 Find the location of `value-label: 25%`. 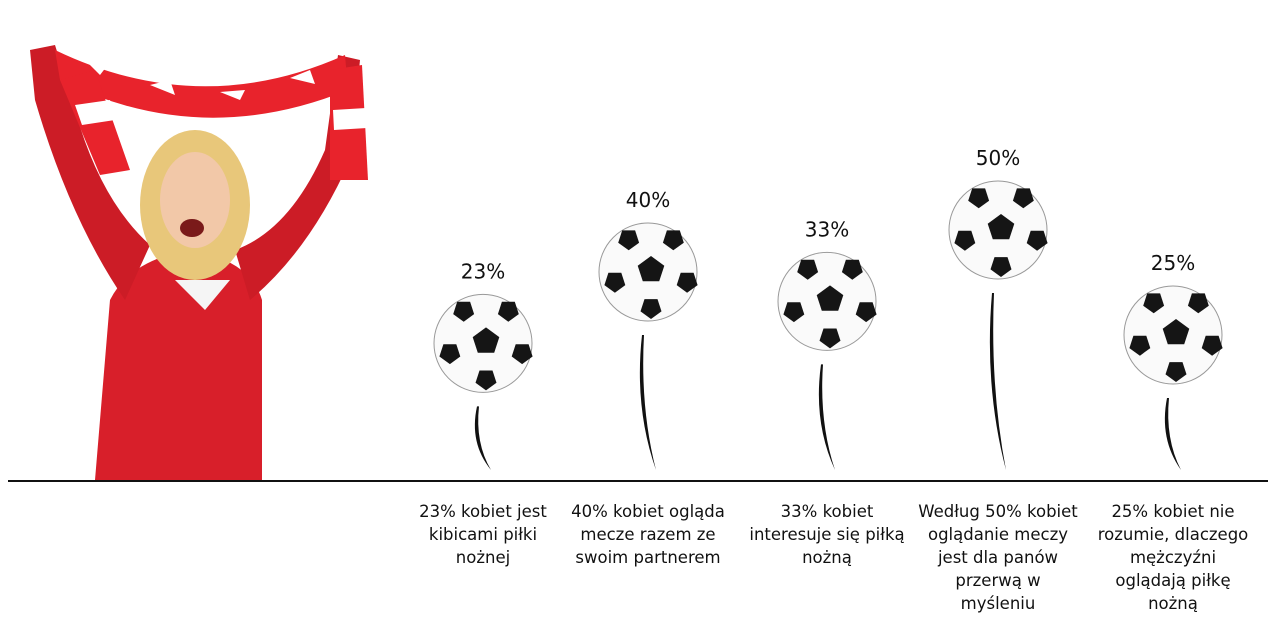

value-label: 25% is located at coordinates (1173, 263).